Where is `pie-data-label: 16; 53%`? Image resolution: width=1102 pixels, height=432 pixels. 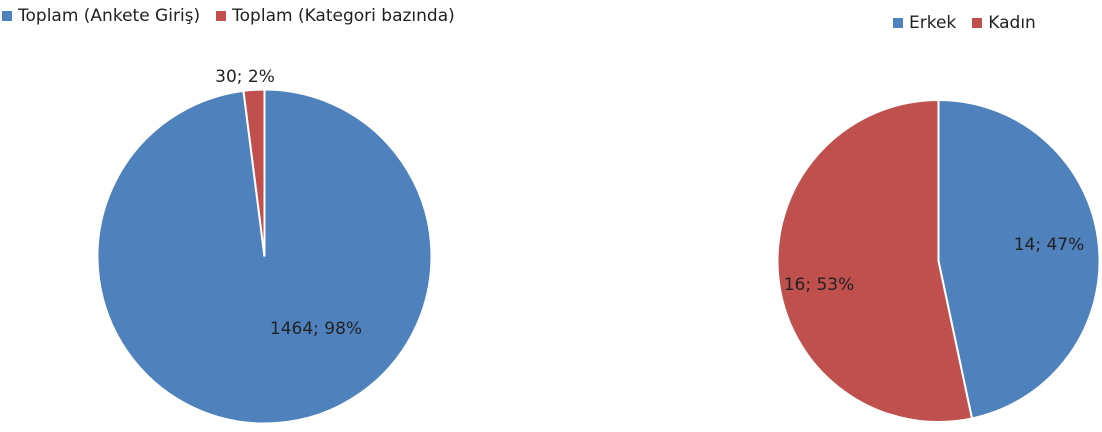 pie-data-label: 16; 53% is located at coordinates (819, 285).